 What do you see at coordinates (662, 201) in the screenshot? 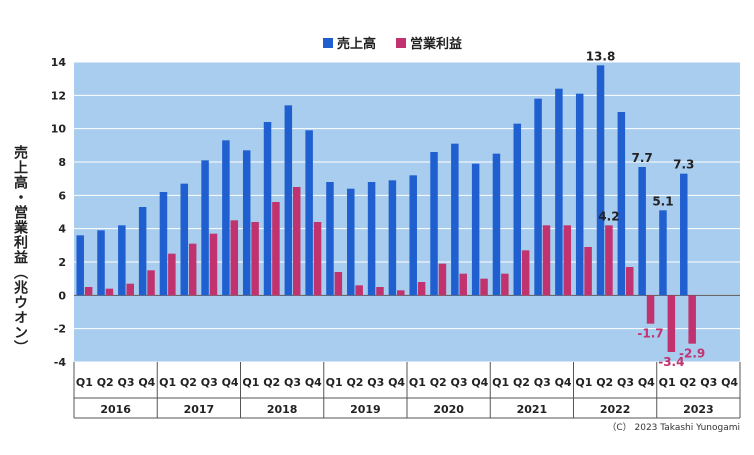
I see `data-label: 5.1` at bounding box center [662, 201].